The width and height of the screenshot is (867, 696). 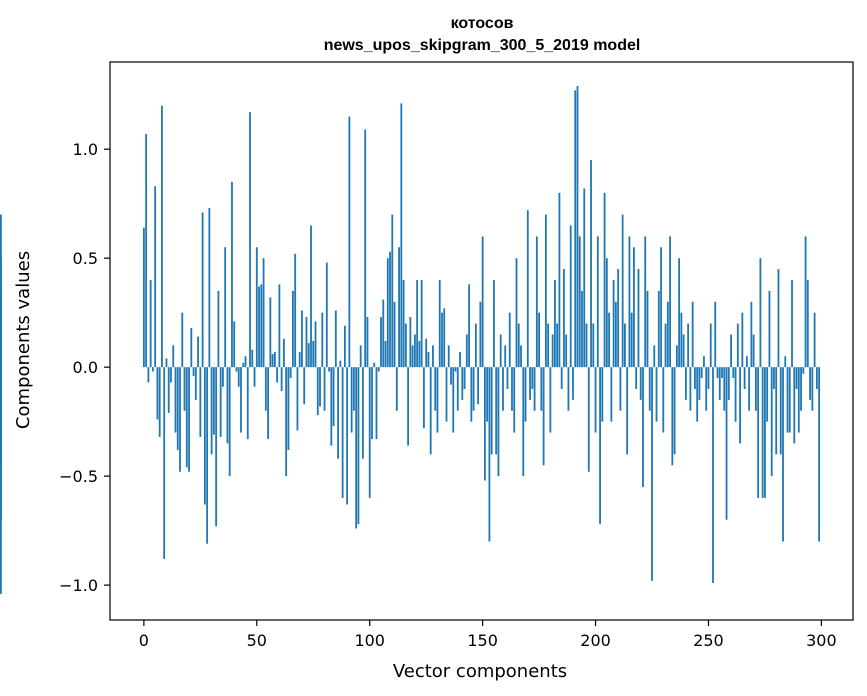 What do you see at coordinates (369, 640) in the screenshot?
I see `x-tick-label: 100` at bounding box center [369, 640].